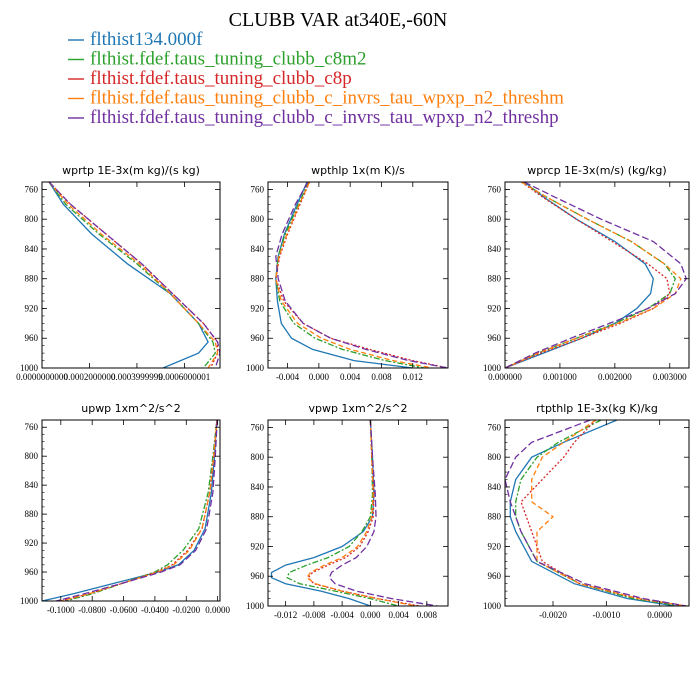  I want to click on x-tick-label: -0.0800, so click(92, 610).